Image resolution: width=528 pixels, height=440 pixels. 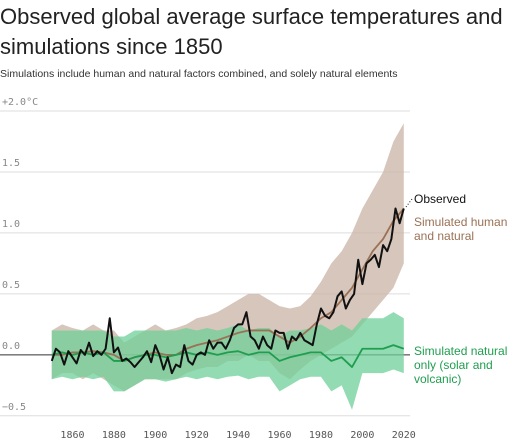 I want to click on x-tick-label: 1980, so click(x=321, y=435).